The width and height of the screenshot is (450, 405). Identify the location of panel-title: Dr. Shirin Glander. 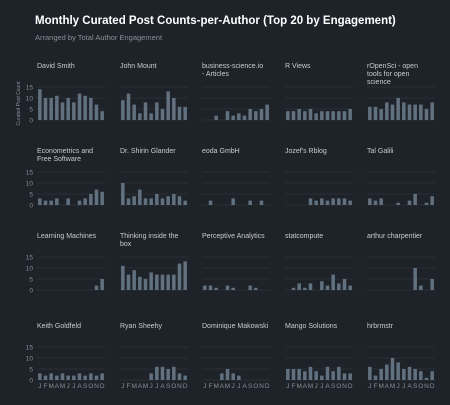
(148, 151).